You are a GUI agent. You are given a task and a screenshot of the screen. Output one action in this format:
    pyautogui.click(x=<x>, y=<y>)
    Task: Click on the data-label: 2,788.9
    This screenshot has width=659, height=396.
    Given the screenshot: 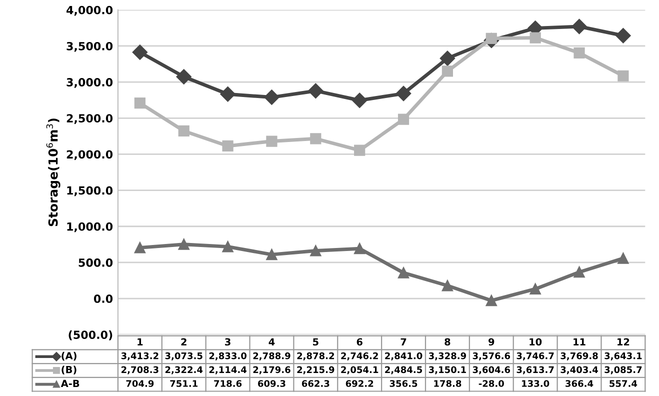 What is the action you would take?
    pyautogui.click(x=271, y=356)
    